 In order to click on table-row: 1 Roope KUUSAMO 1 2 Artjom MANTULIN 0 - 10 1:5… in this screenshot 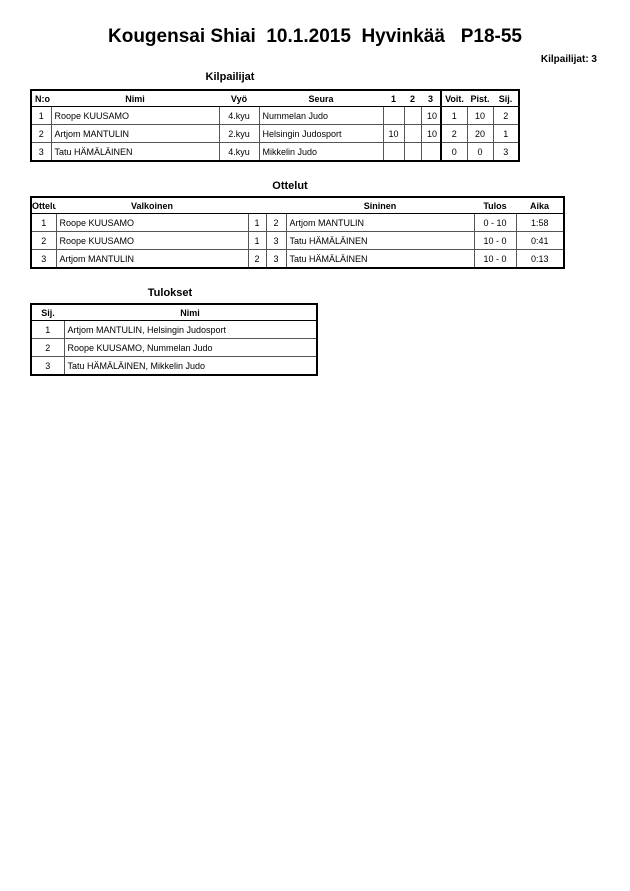, I will do `click(297, 222)`.